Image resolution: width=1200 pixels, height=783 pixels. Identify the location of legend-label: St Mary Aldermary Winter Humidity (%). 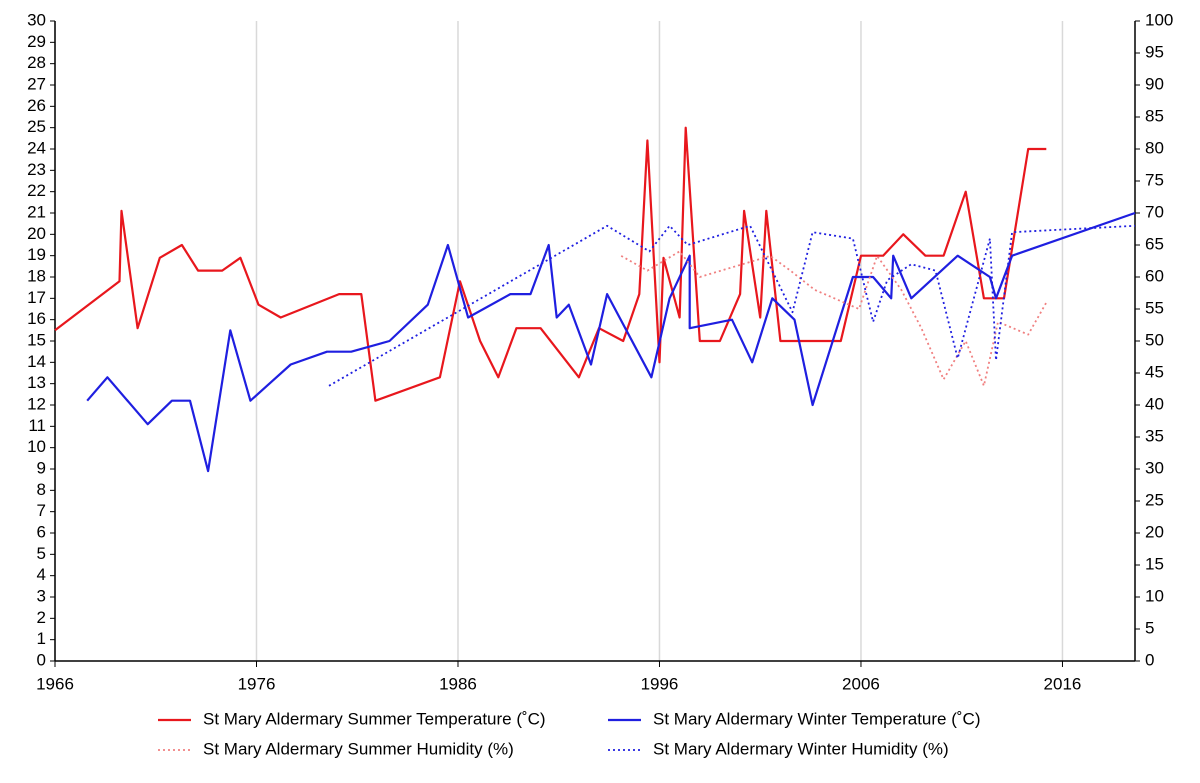
(801, 748).